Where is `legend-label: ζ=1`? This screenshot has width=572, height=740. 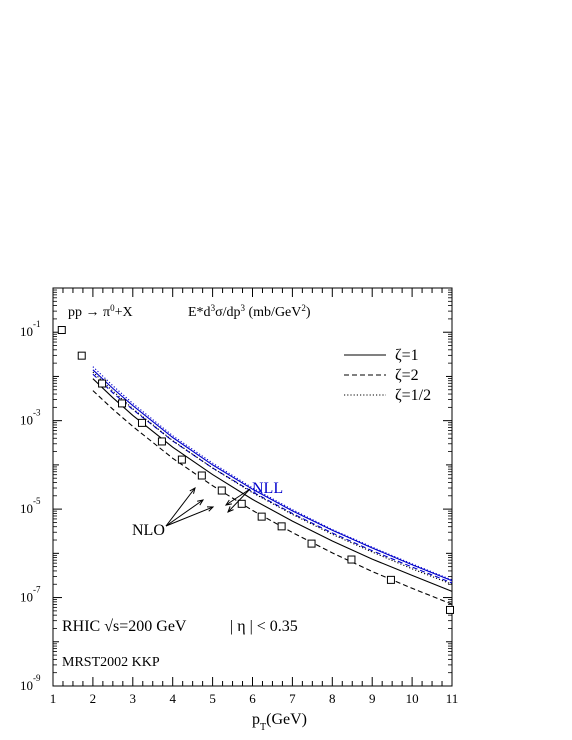 legend-label: ζ=1 is located at coordinates (407, 355).